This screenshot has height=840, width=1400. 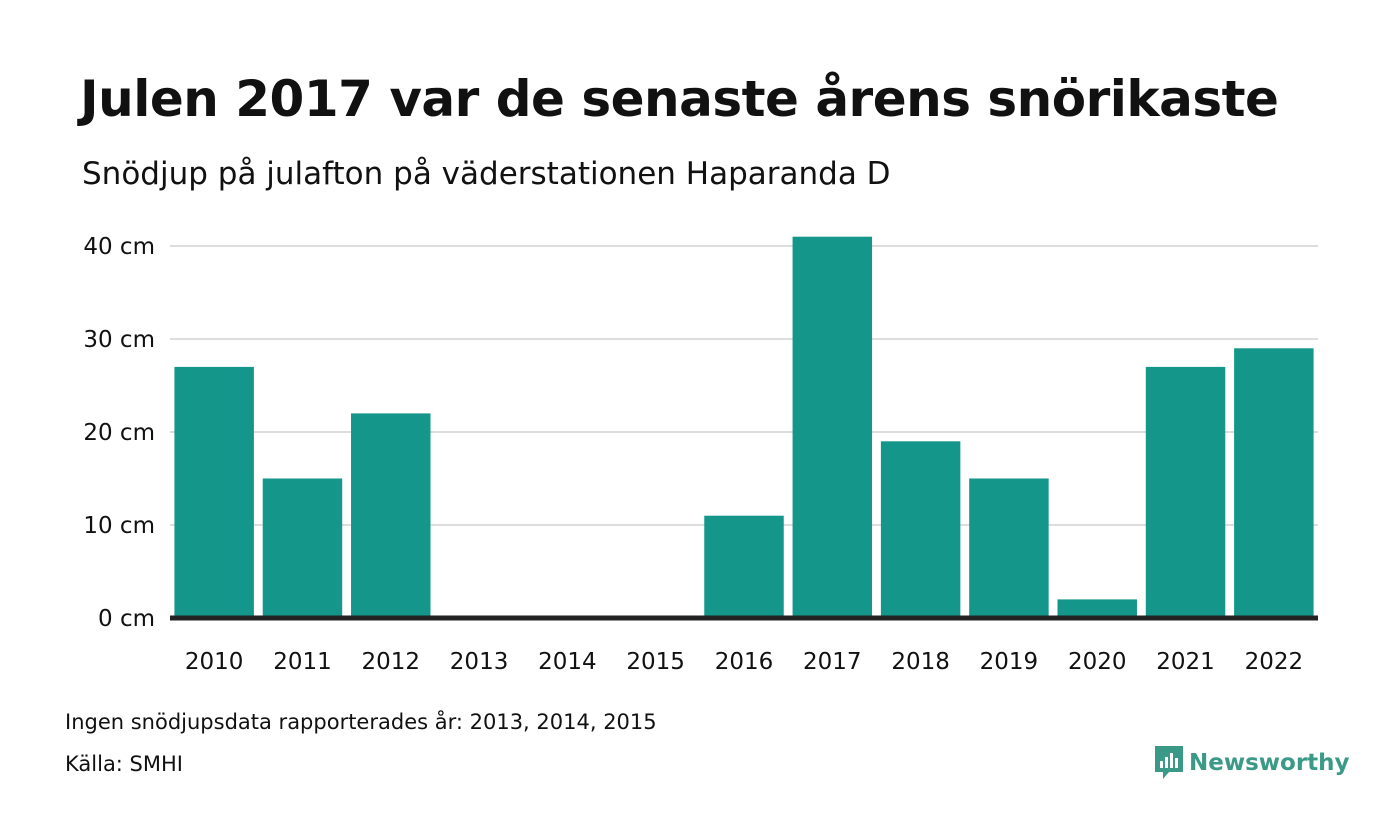 What do you see at coordinates (1185, 492) in the screenshot?
I see `bar-2021` at bounding box center [1185, 492].